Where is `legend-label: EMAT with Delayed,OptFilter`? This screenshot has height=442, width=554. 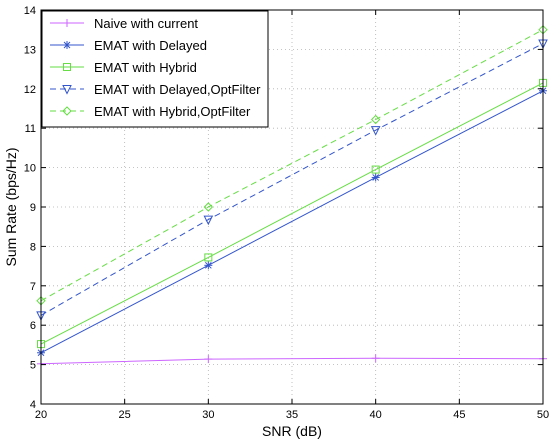 legend-label: EMAT with Delayed,OptFilter is located at coordinates (177, 89).